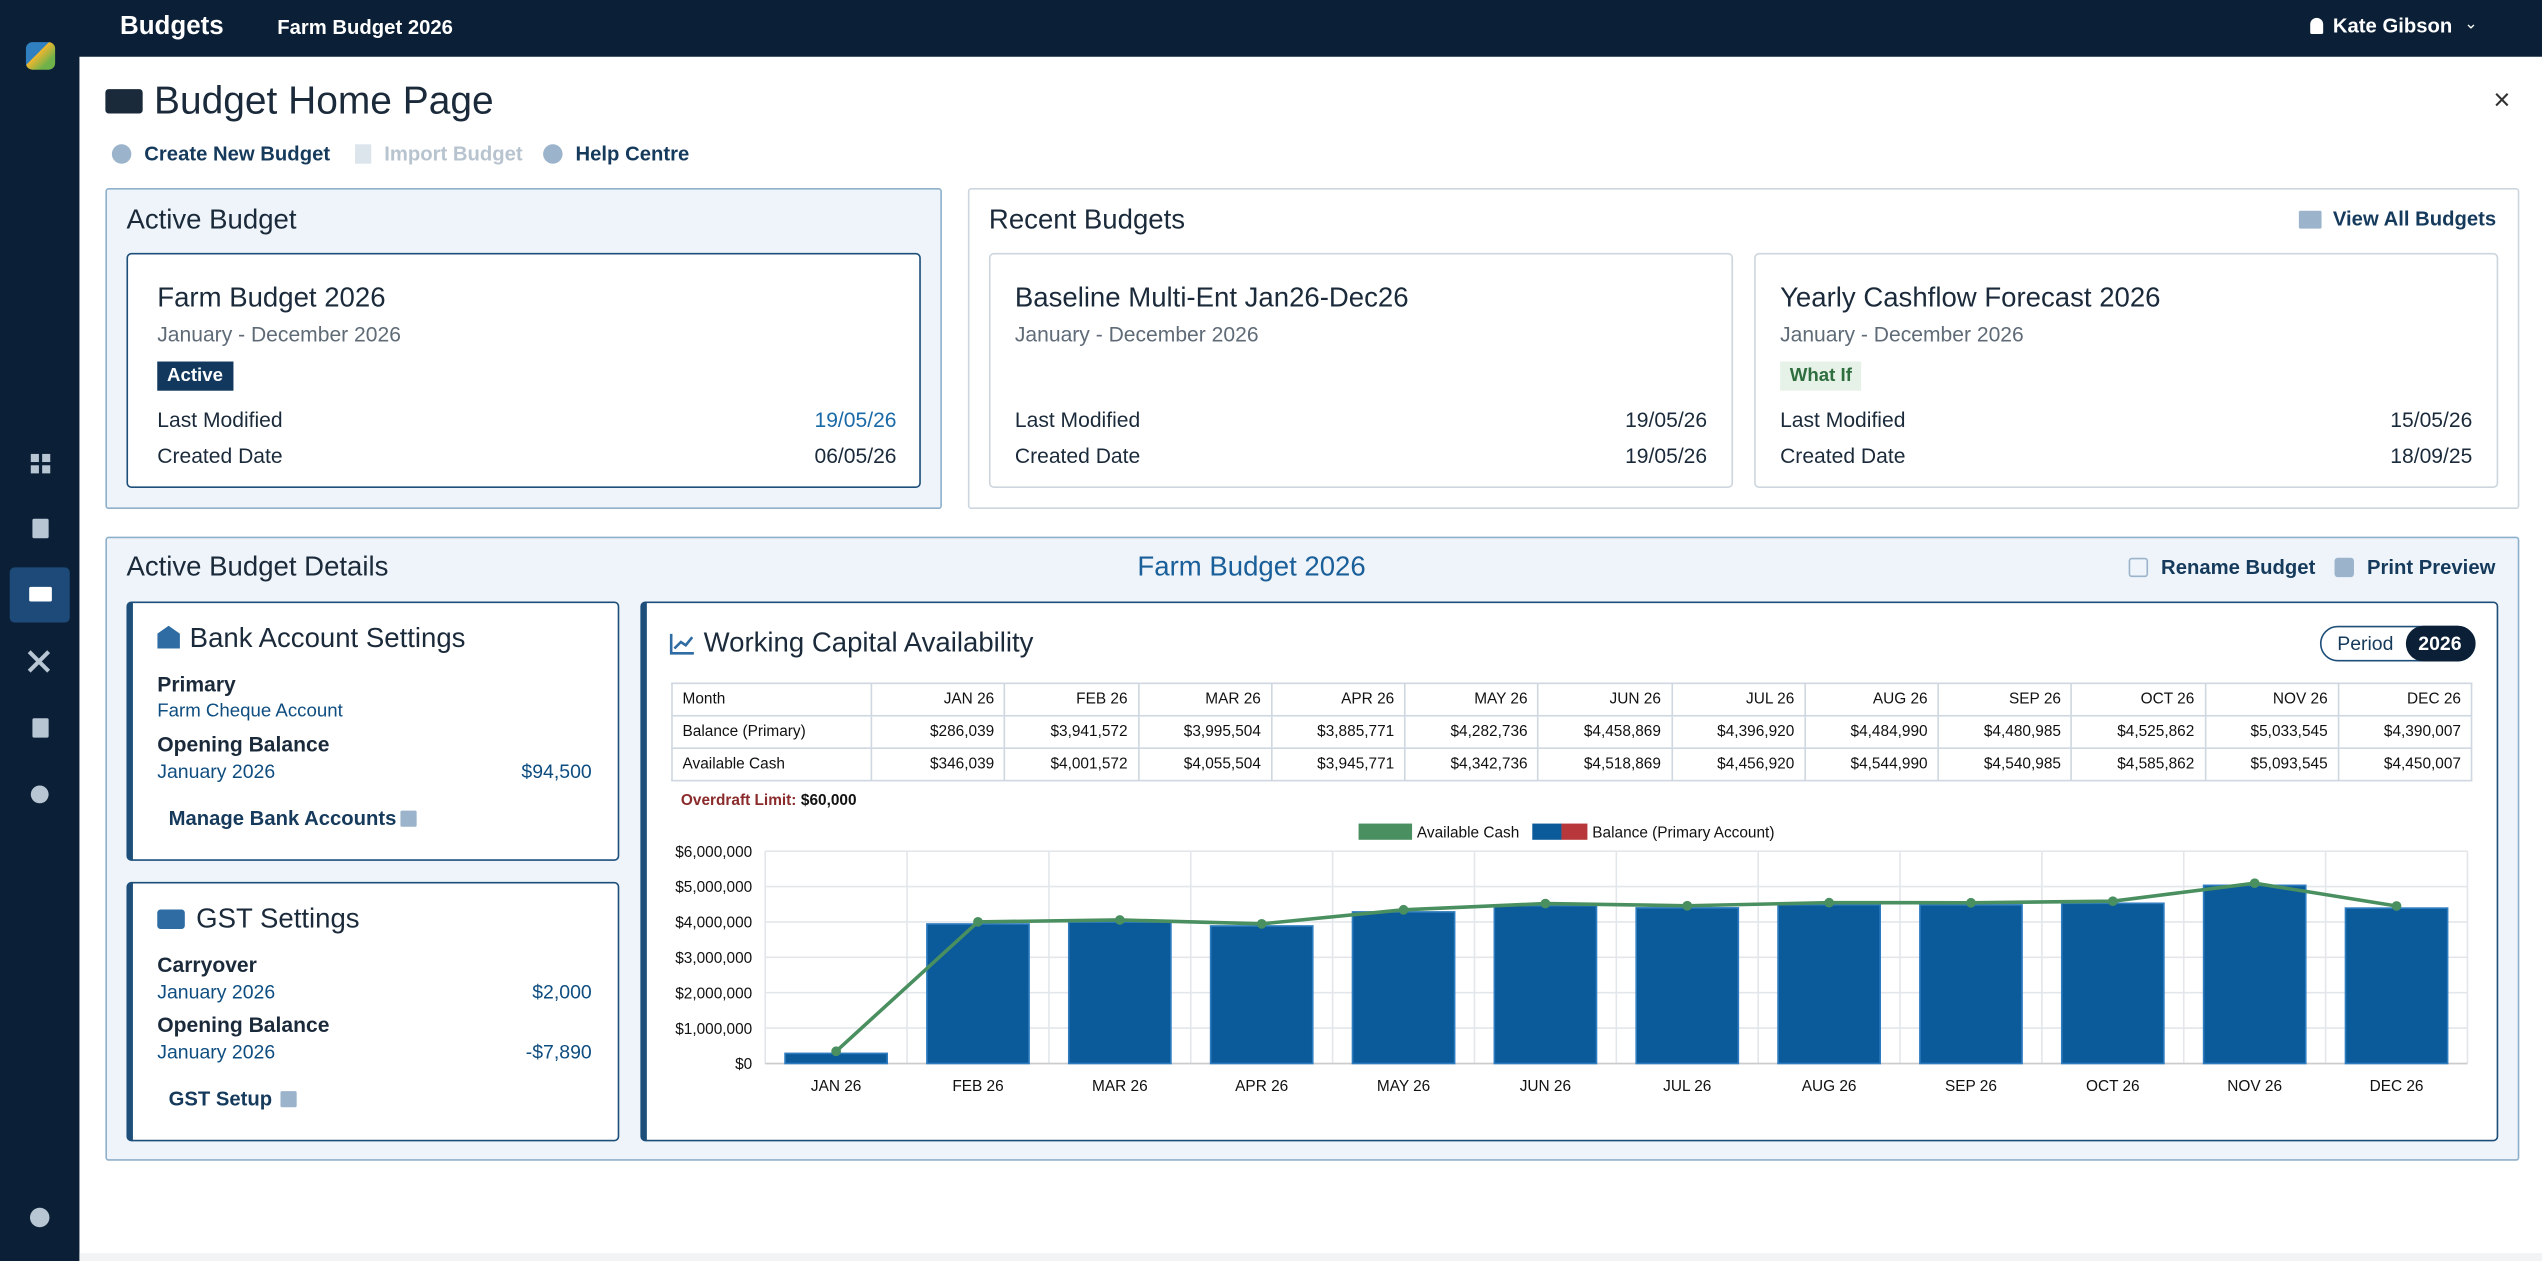 The width and height of the screenshot is (2542, 1261). What do you see at coordinates (2271, 731) in the screenshot?
I see `value-cell: $5,033,545` at bounding box center [2271, 731].